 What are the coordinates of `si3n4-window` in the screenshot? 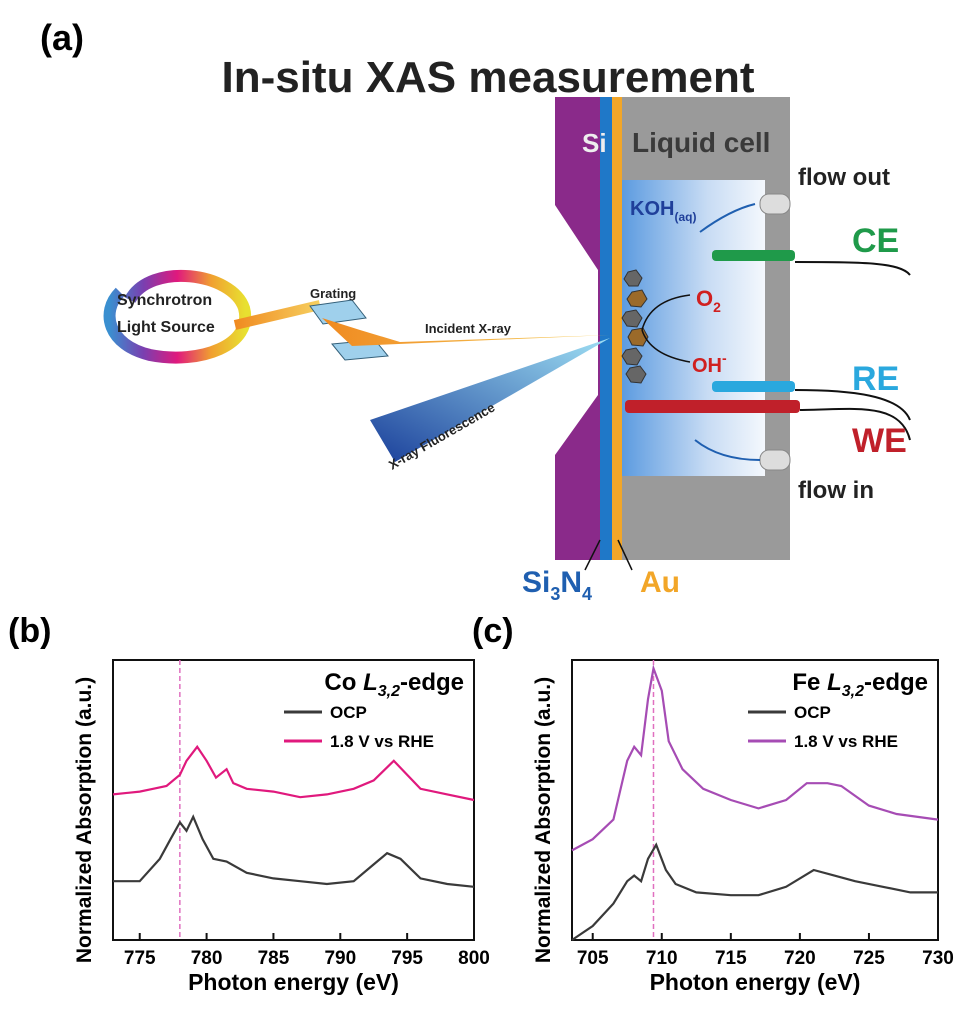 It's located at (606, 328).